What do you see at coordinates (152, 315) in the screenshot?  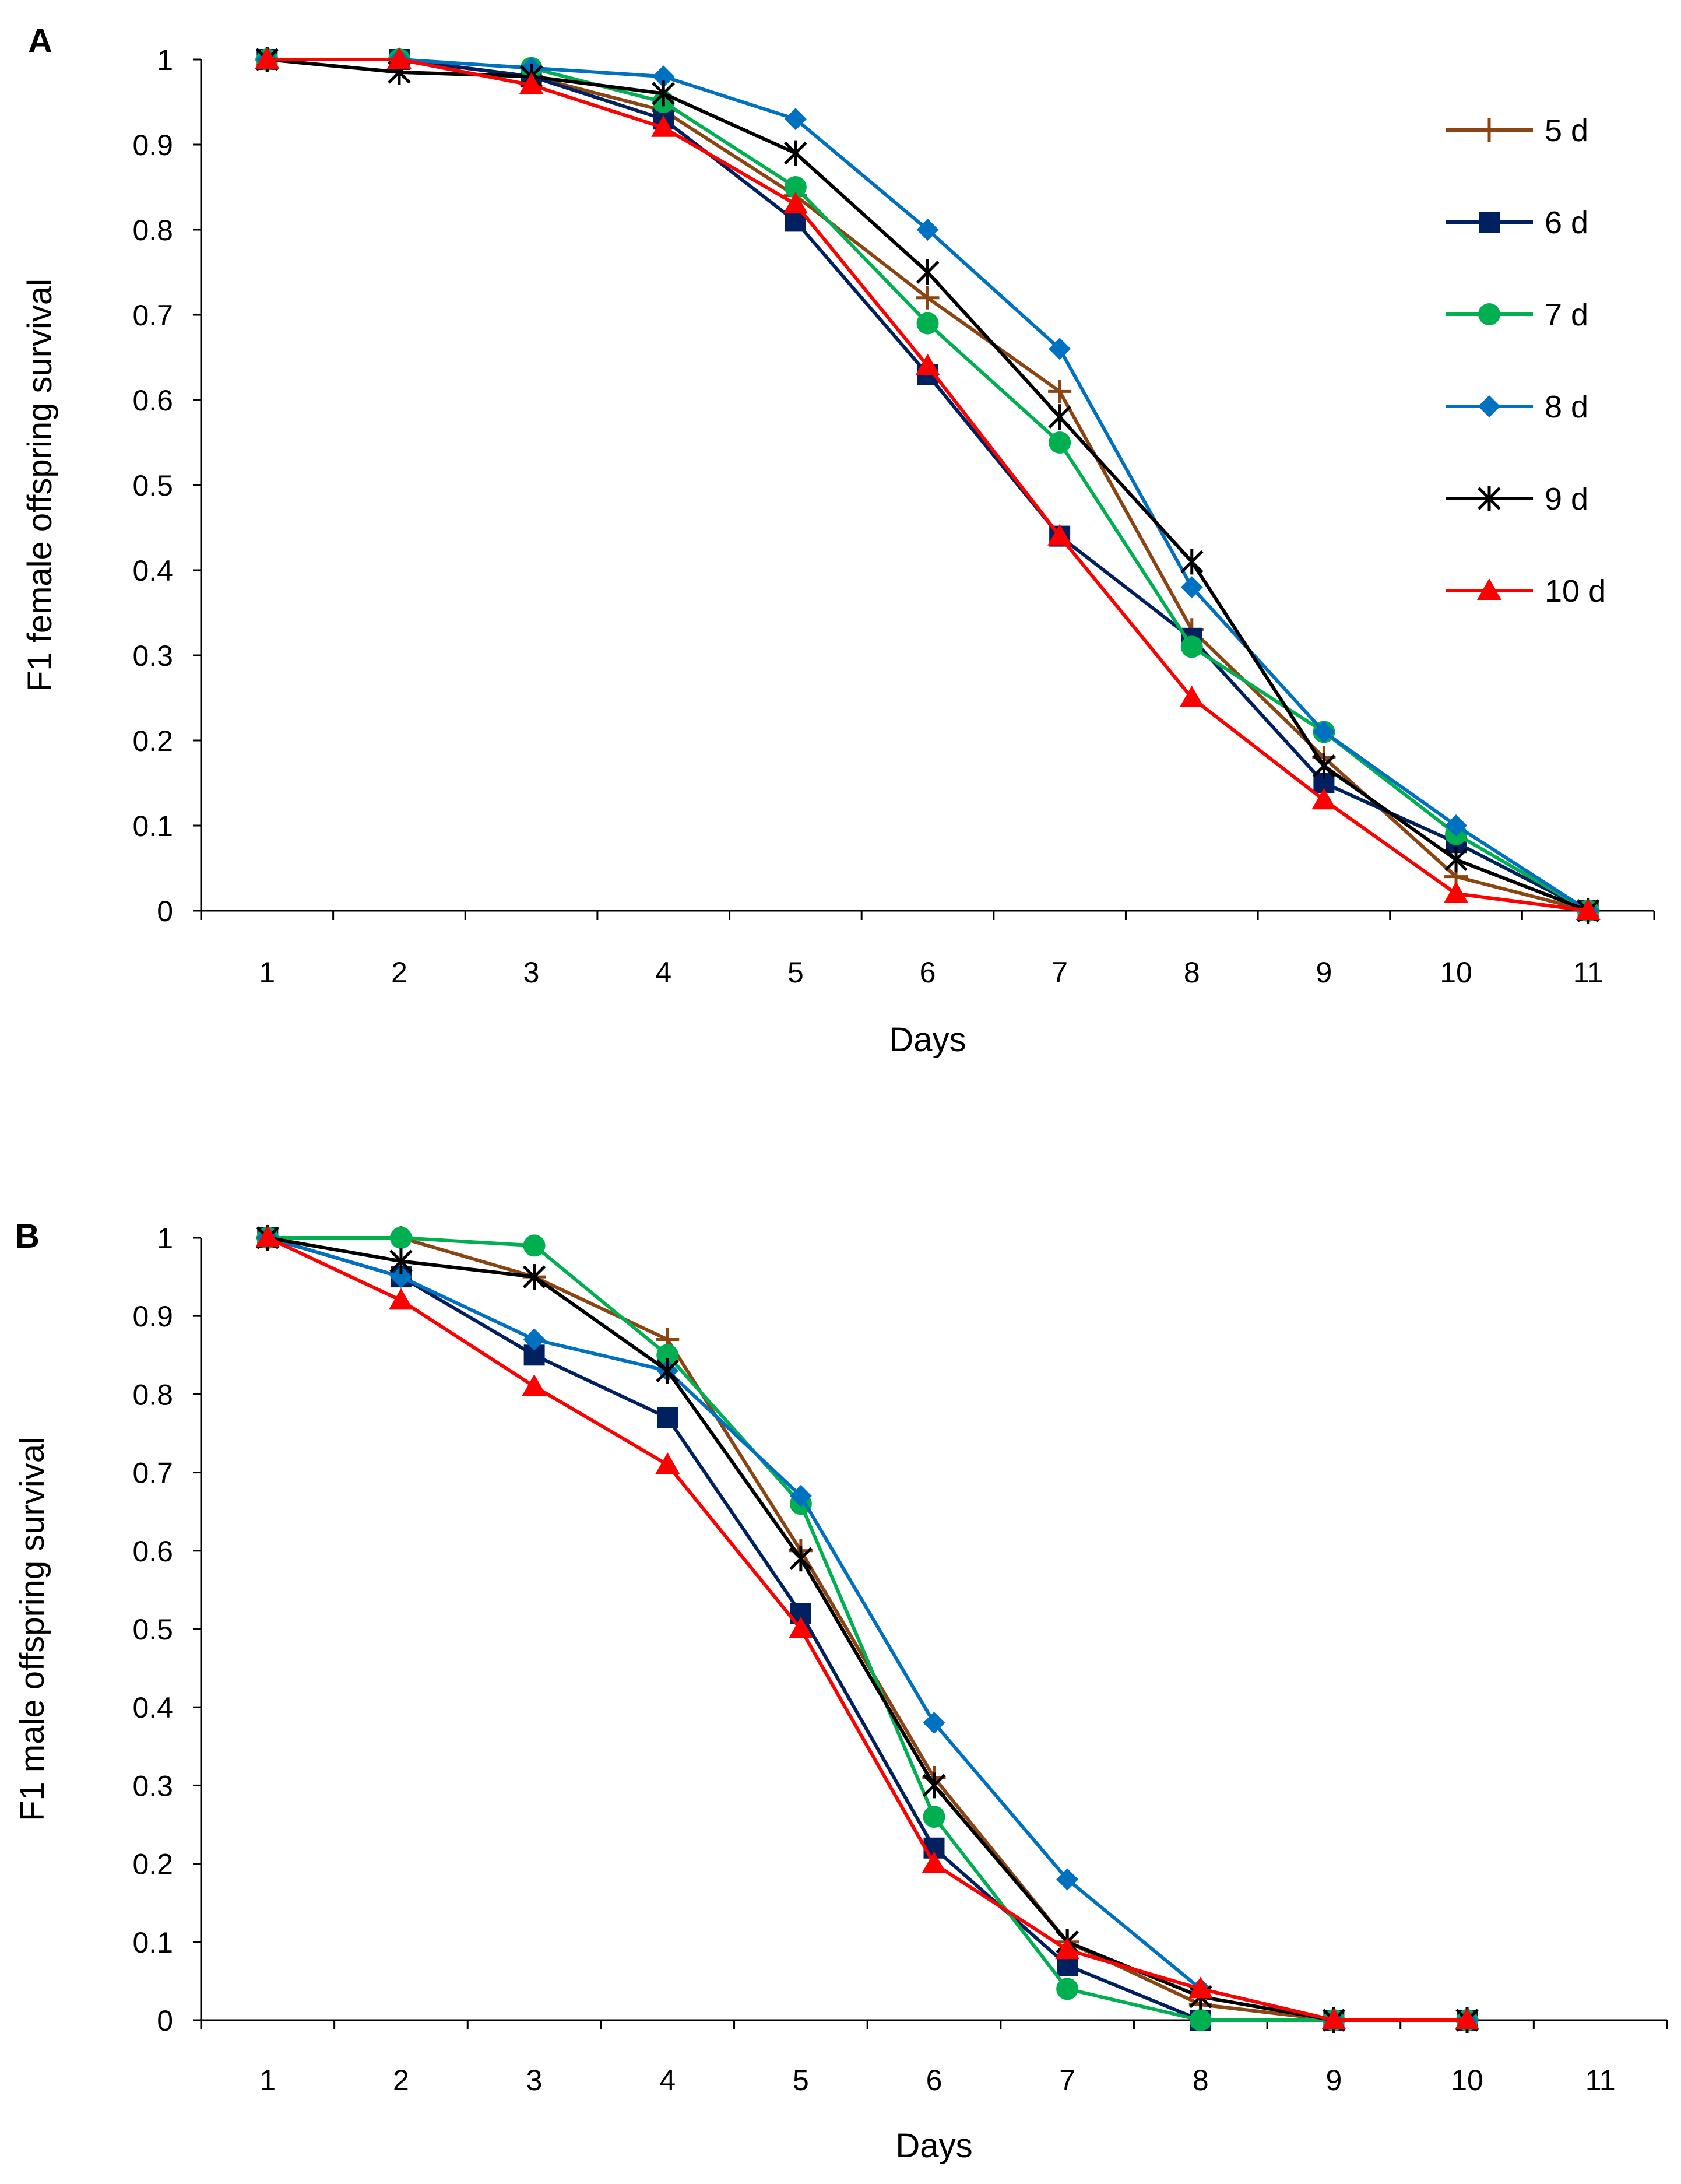 I see `y-tick-label: 0.7` at bounding box center [152, 315].